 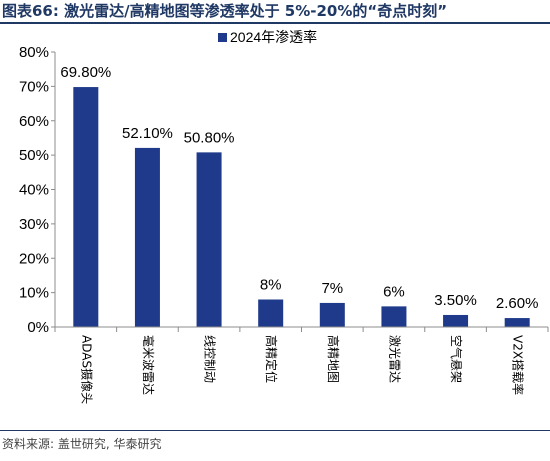 I want to click on y-tick-label: 70%, so click(x=34, y=86).